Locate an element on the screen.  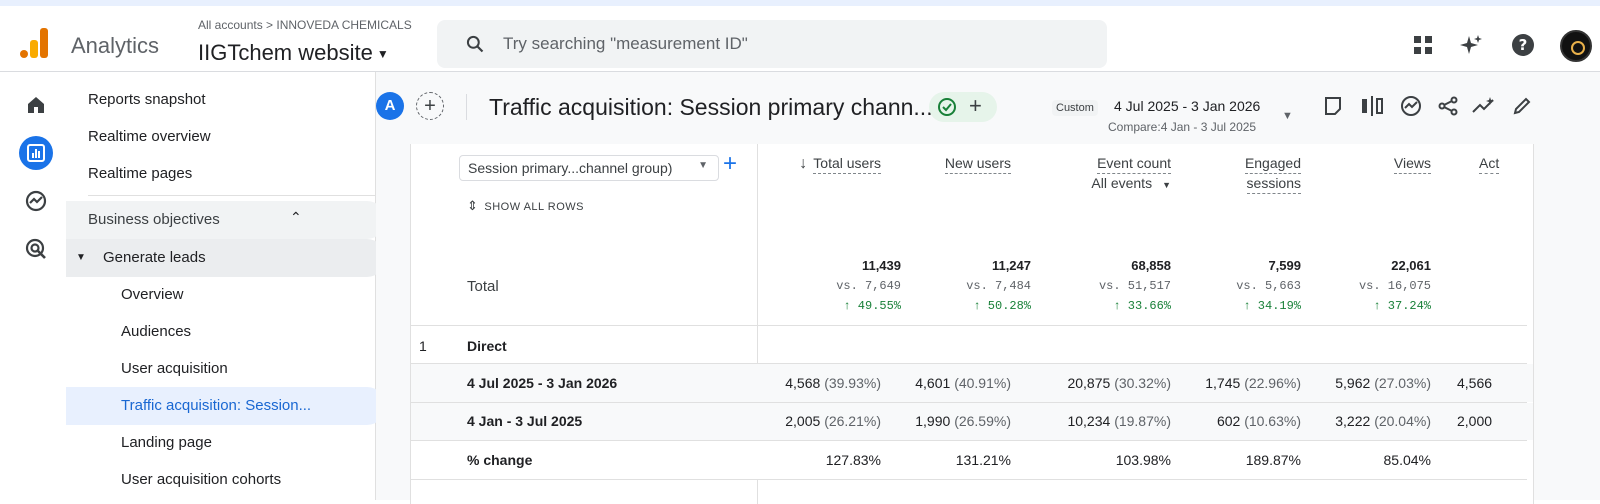
cell: 189.87% is located at coordinates (1273, 460).